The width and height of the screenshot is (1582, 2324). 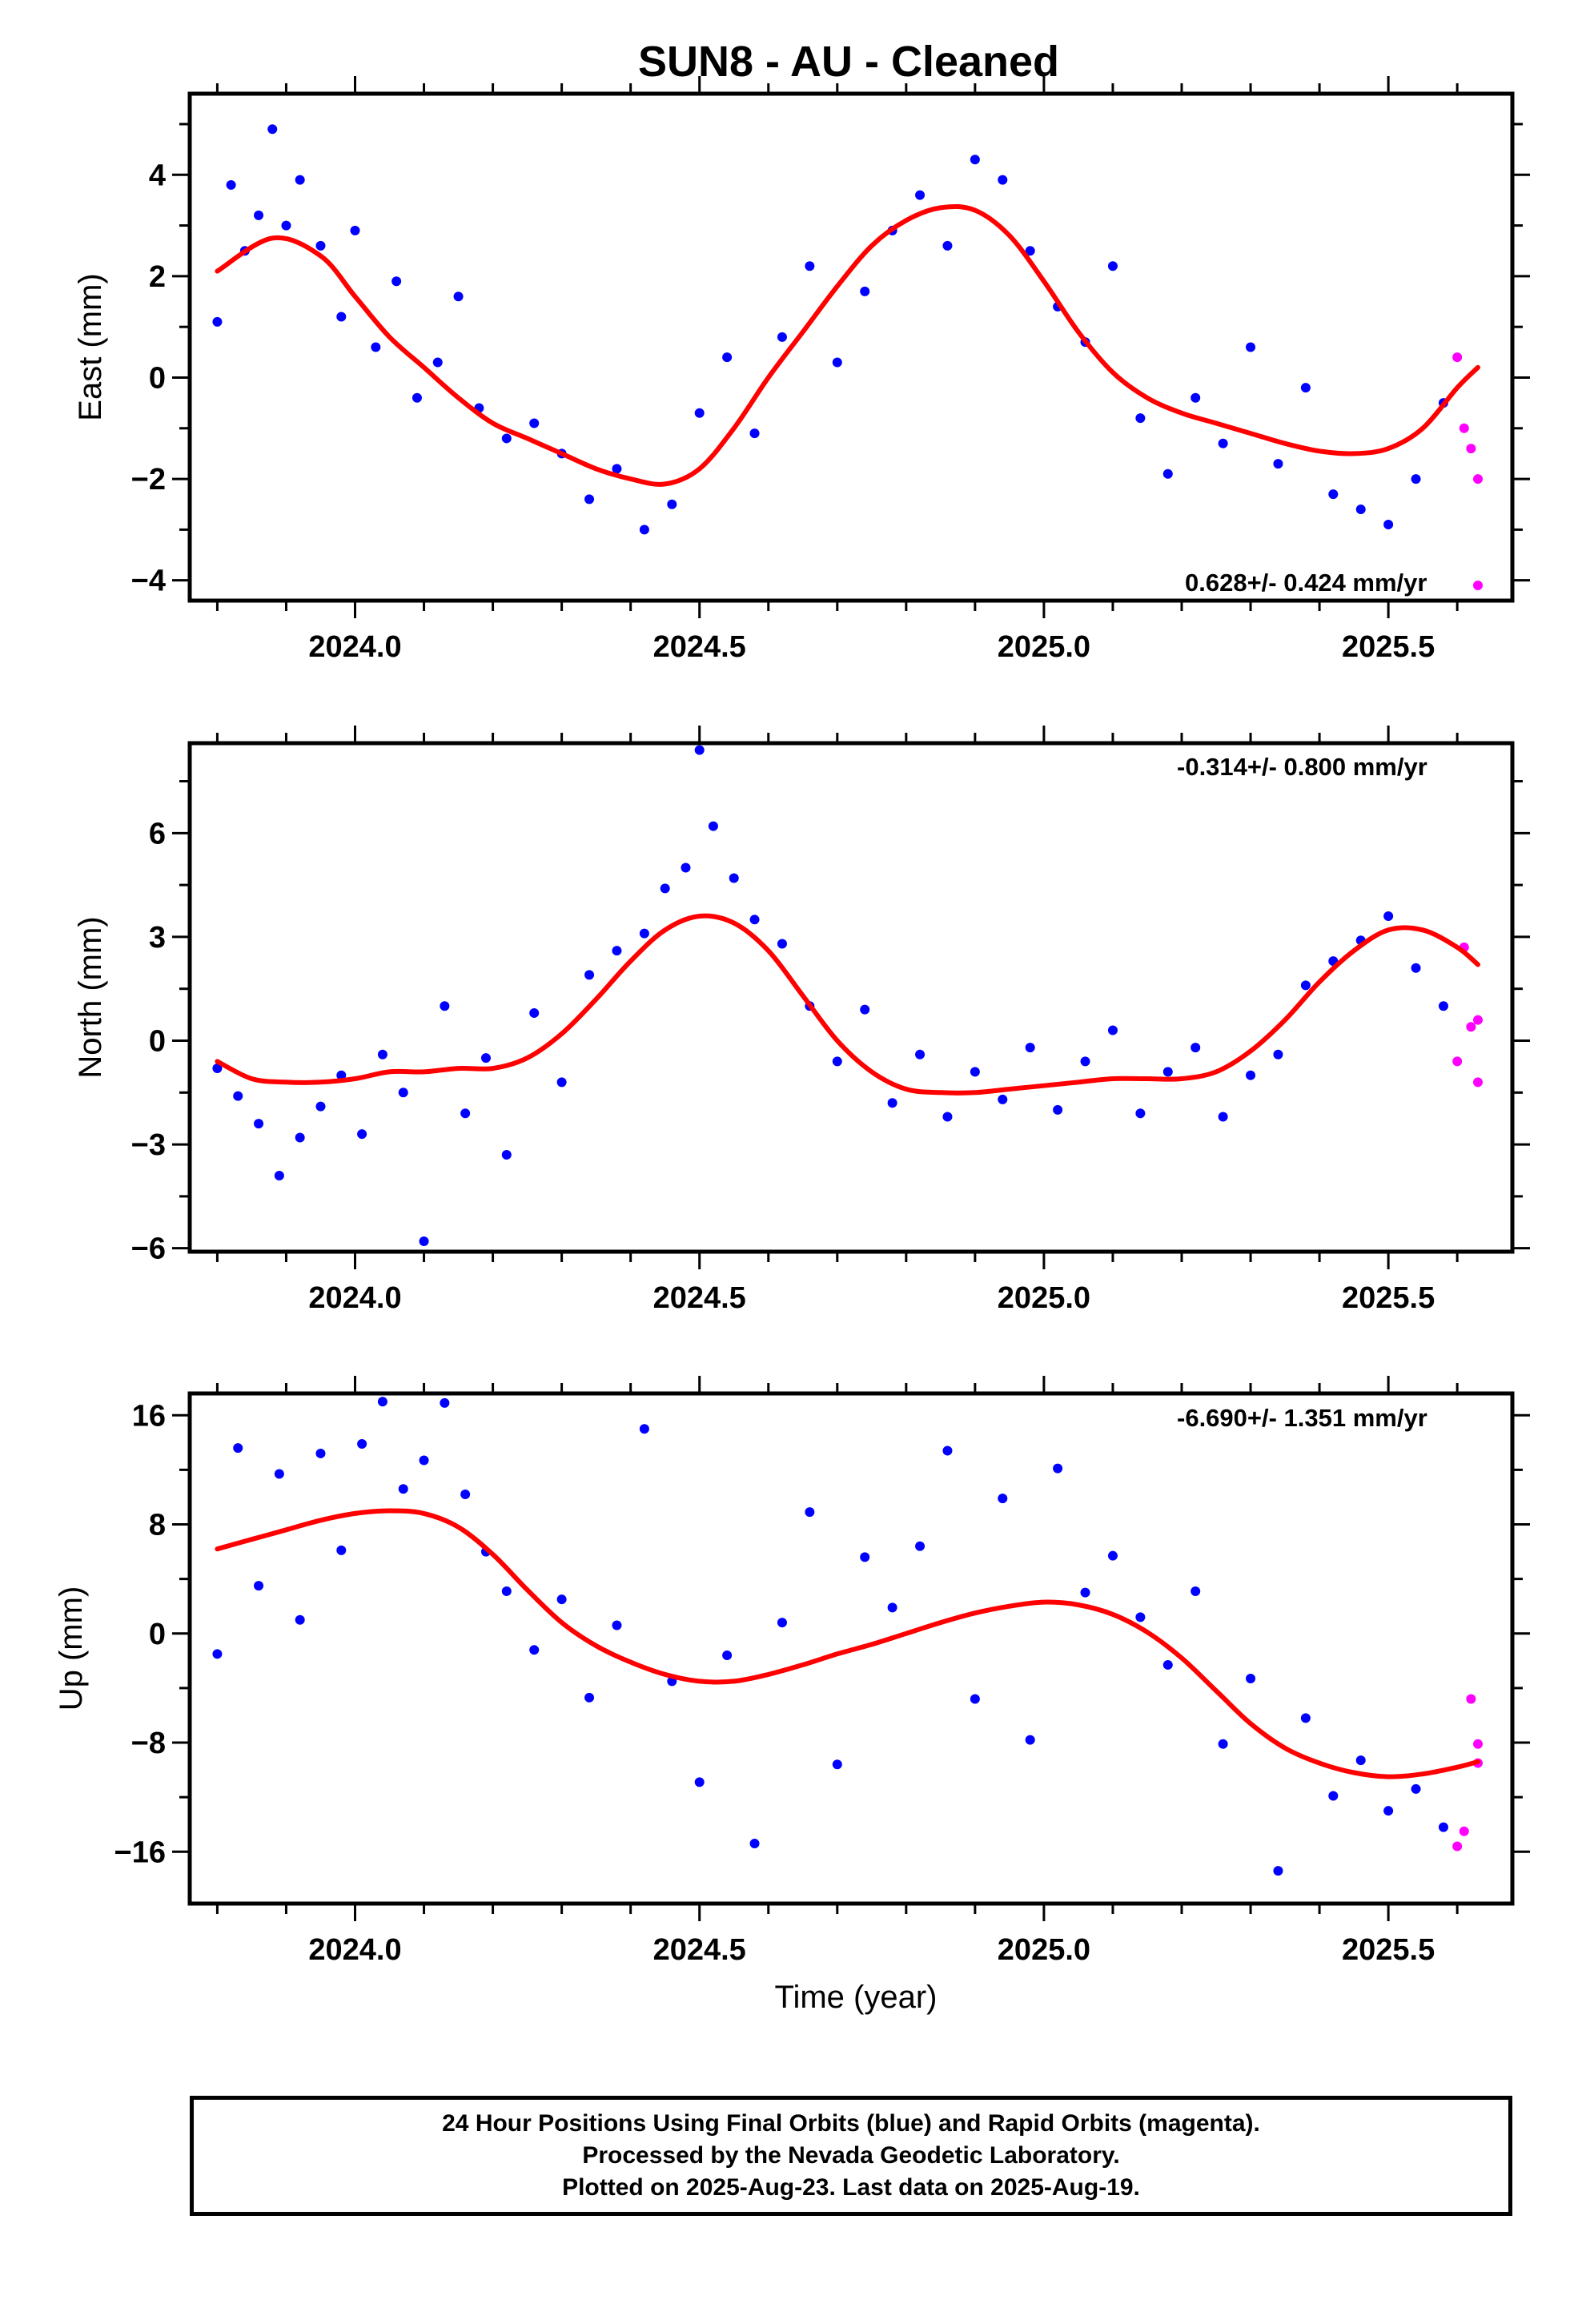 I want to click on north-xtick-label: 2024.5, so click(x=699, y=1298).